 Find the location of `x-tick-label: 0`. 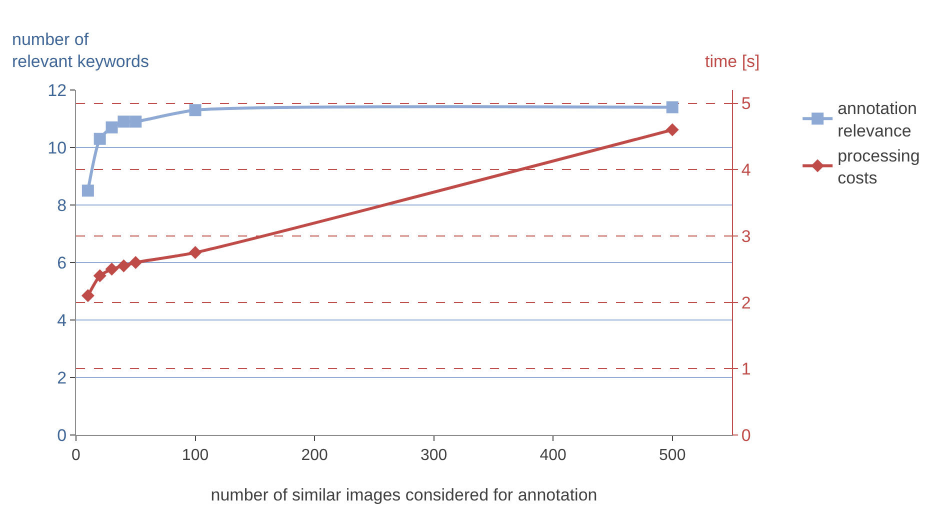

x-tick-label: 0 is located at coordinates (76, 455).